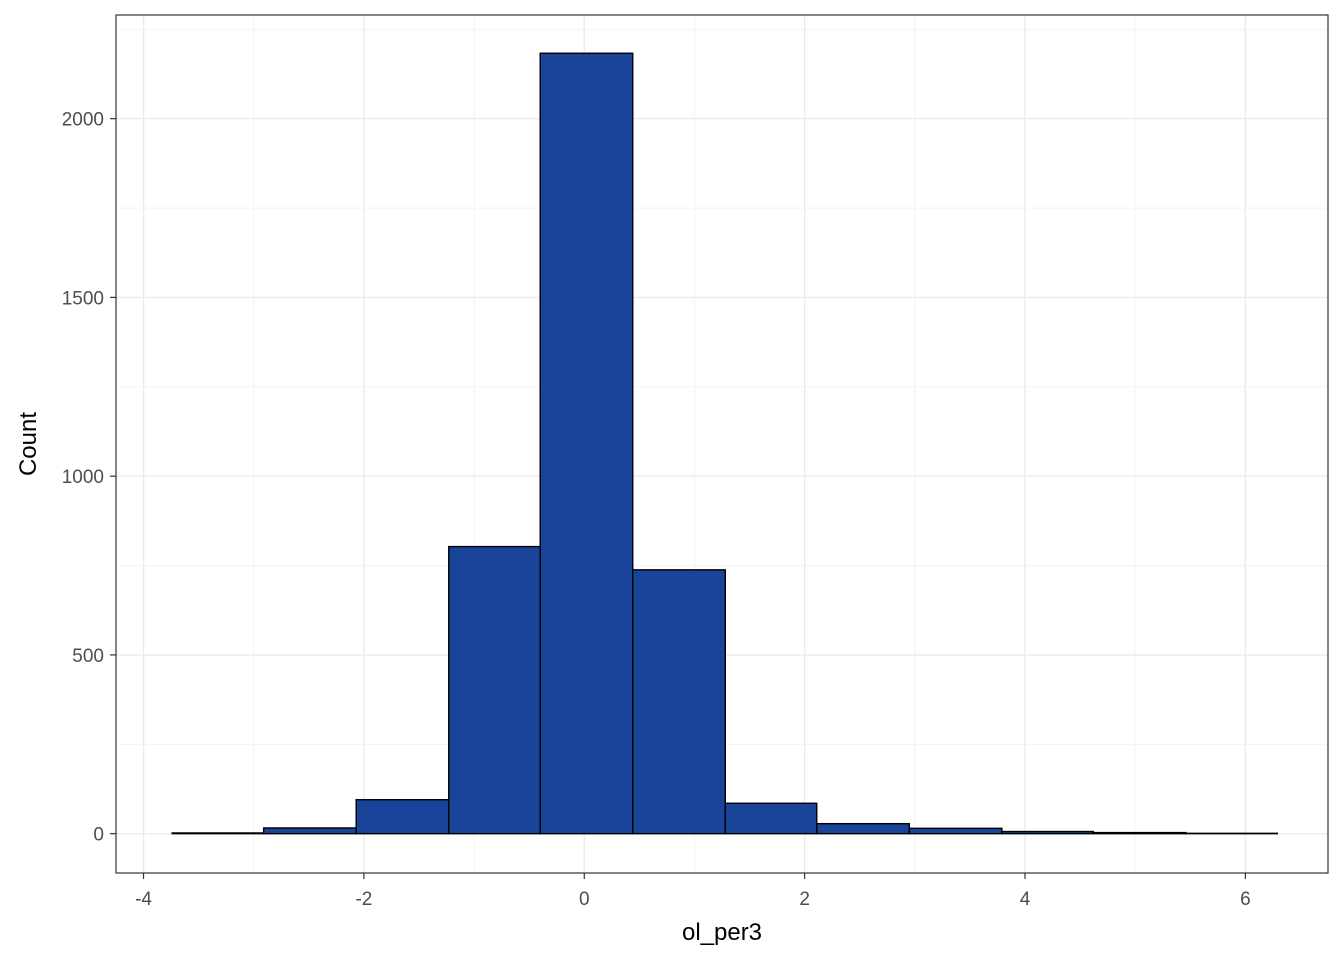  What do you see at coordinates (363, 899) in the screenshot?
I see `x-tick-label: -2` at bounding box center [363, 899].